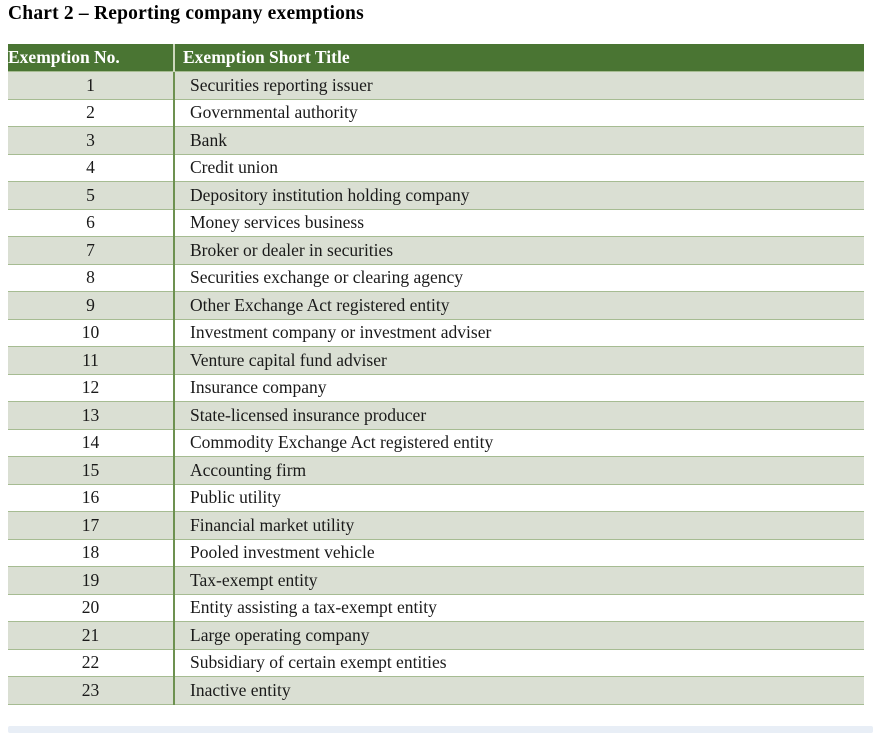 The image size is (873, 734). I want to click on exemption-short-title-cell: Governmental authority, so click(518, 113).